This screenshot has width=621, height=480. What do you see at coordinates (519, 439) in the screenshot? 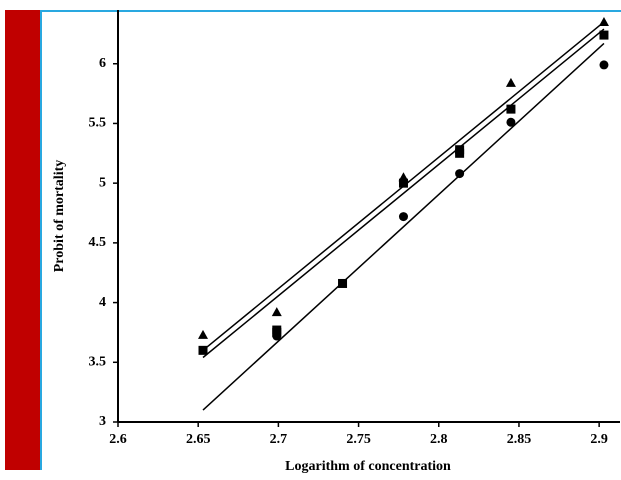
I see `x-tick-label: 2.85` at bounding box center [519, 439].